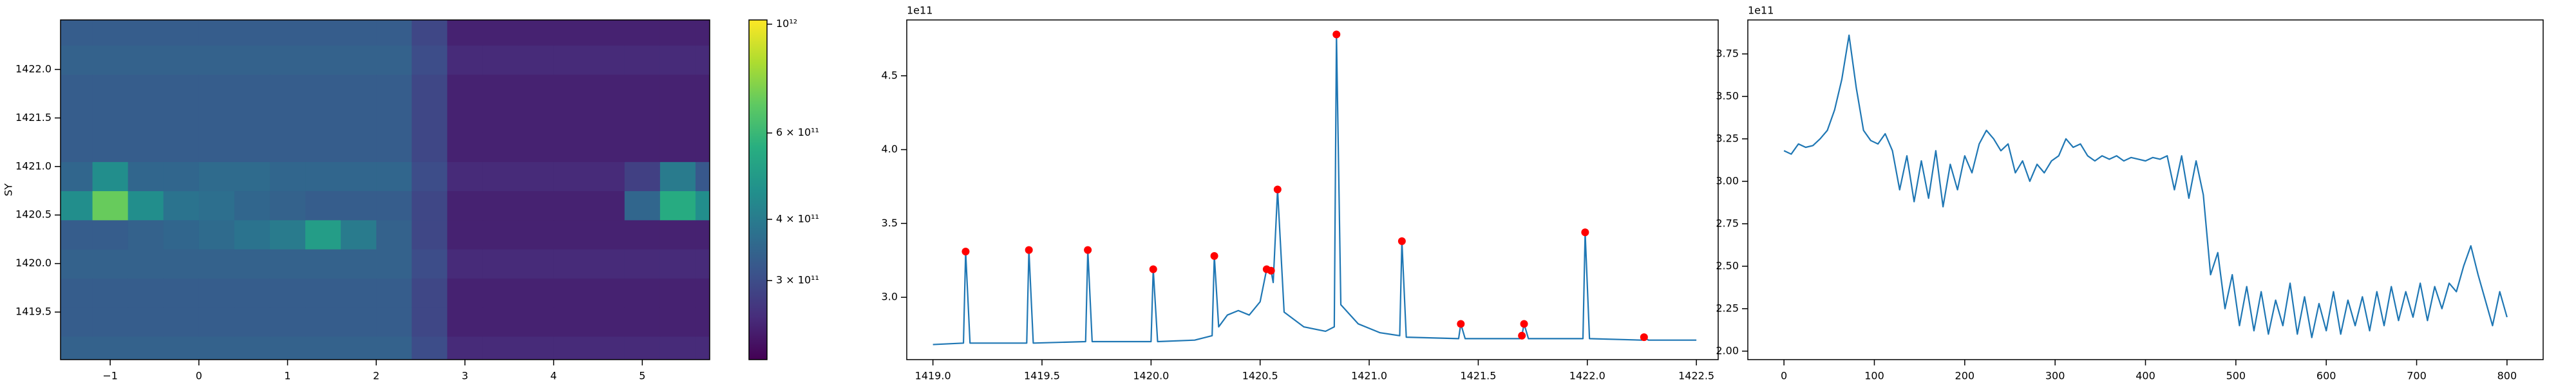 The image size is (2576, 386). Describe the element at coordinates (1727, 308) in the screenshot. I see `y-tick-label: 2.25` at that location.